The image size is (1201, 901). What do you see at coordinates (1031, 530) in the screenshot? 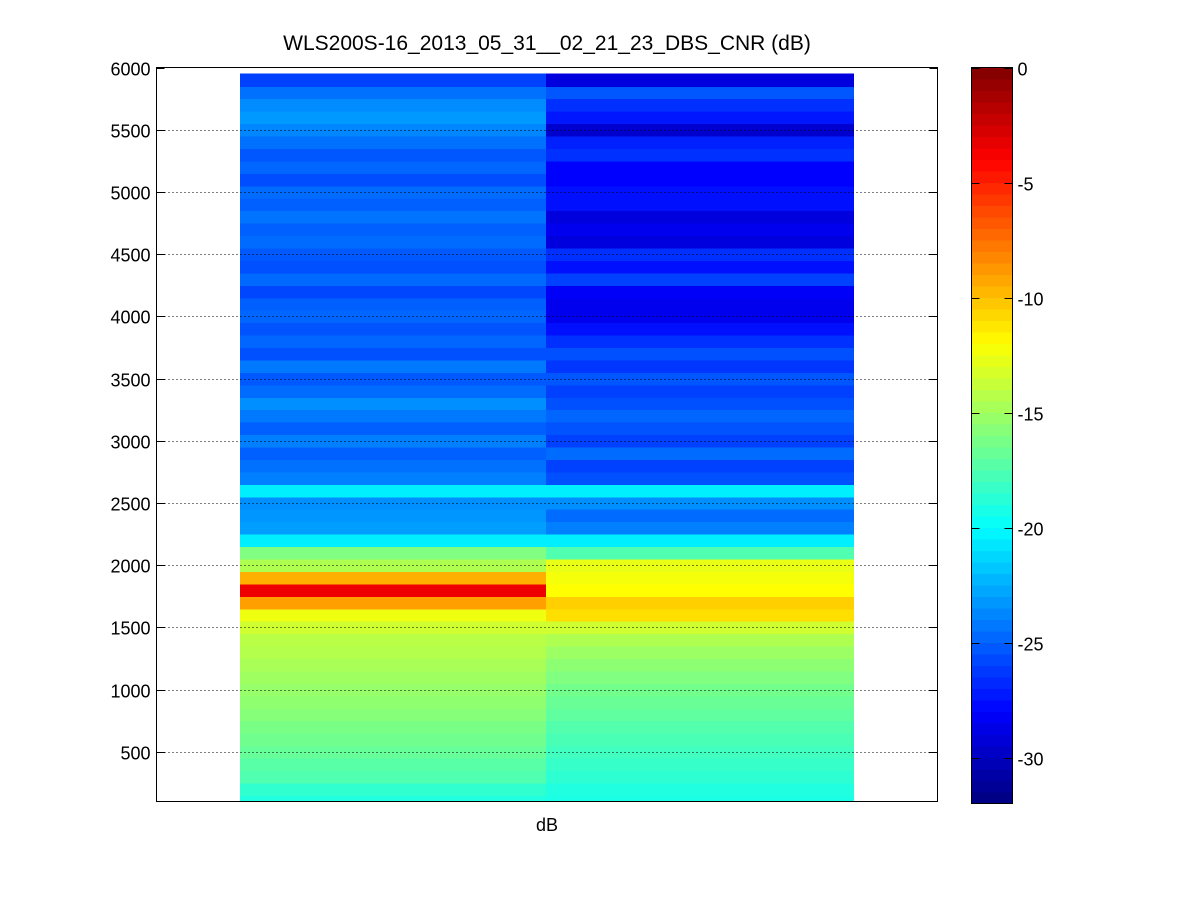
I see `colorbar-tick-label: -20` at bounding box center [1031, 530].